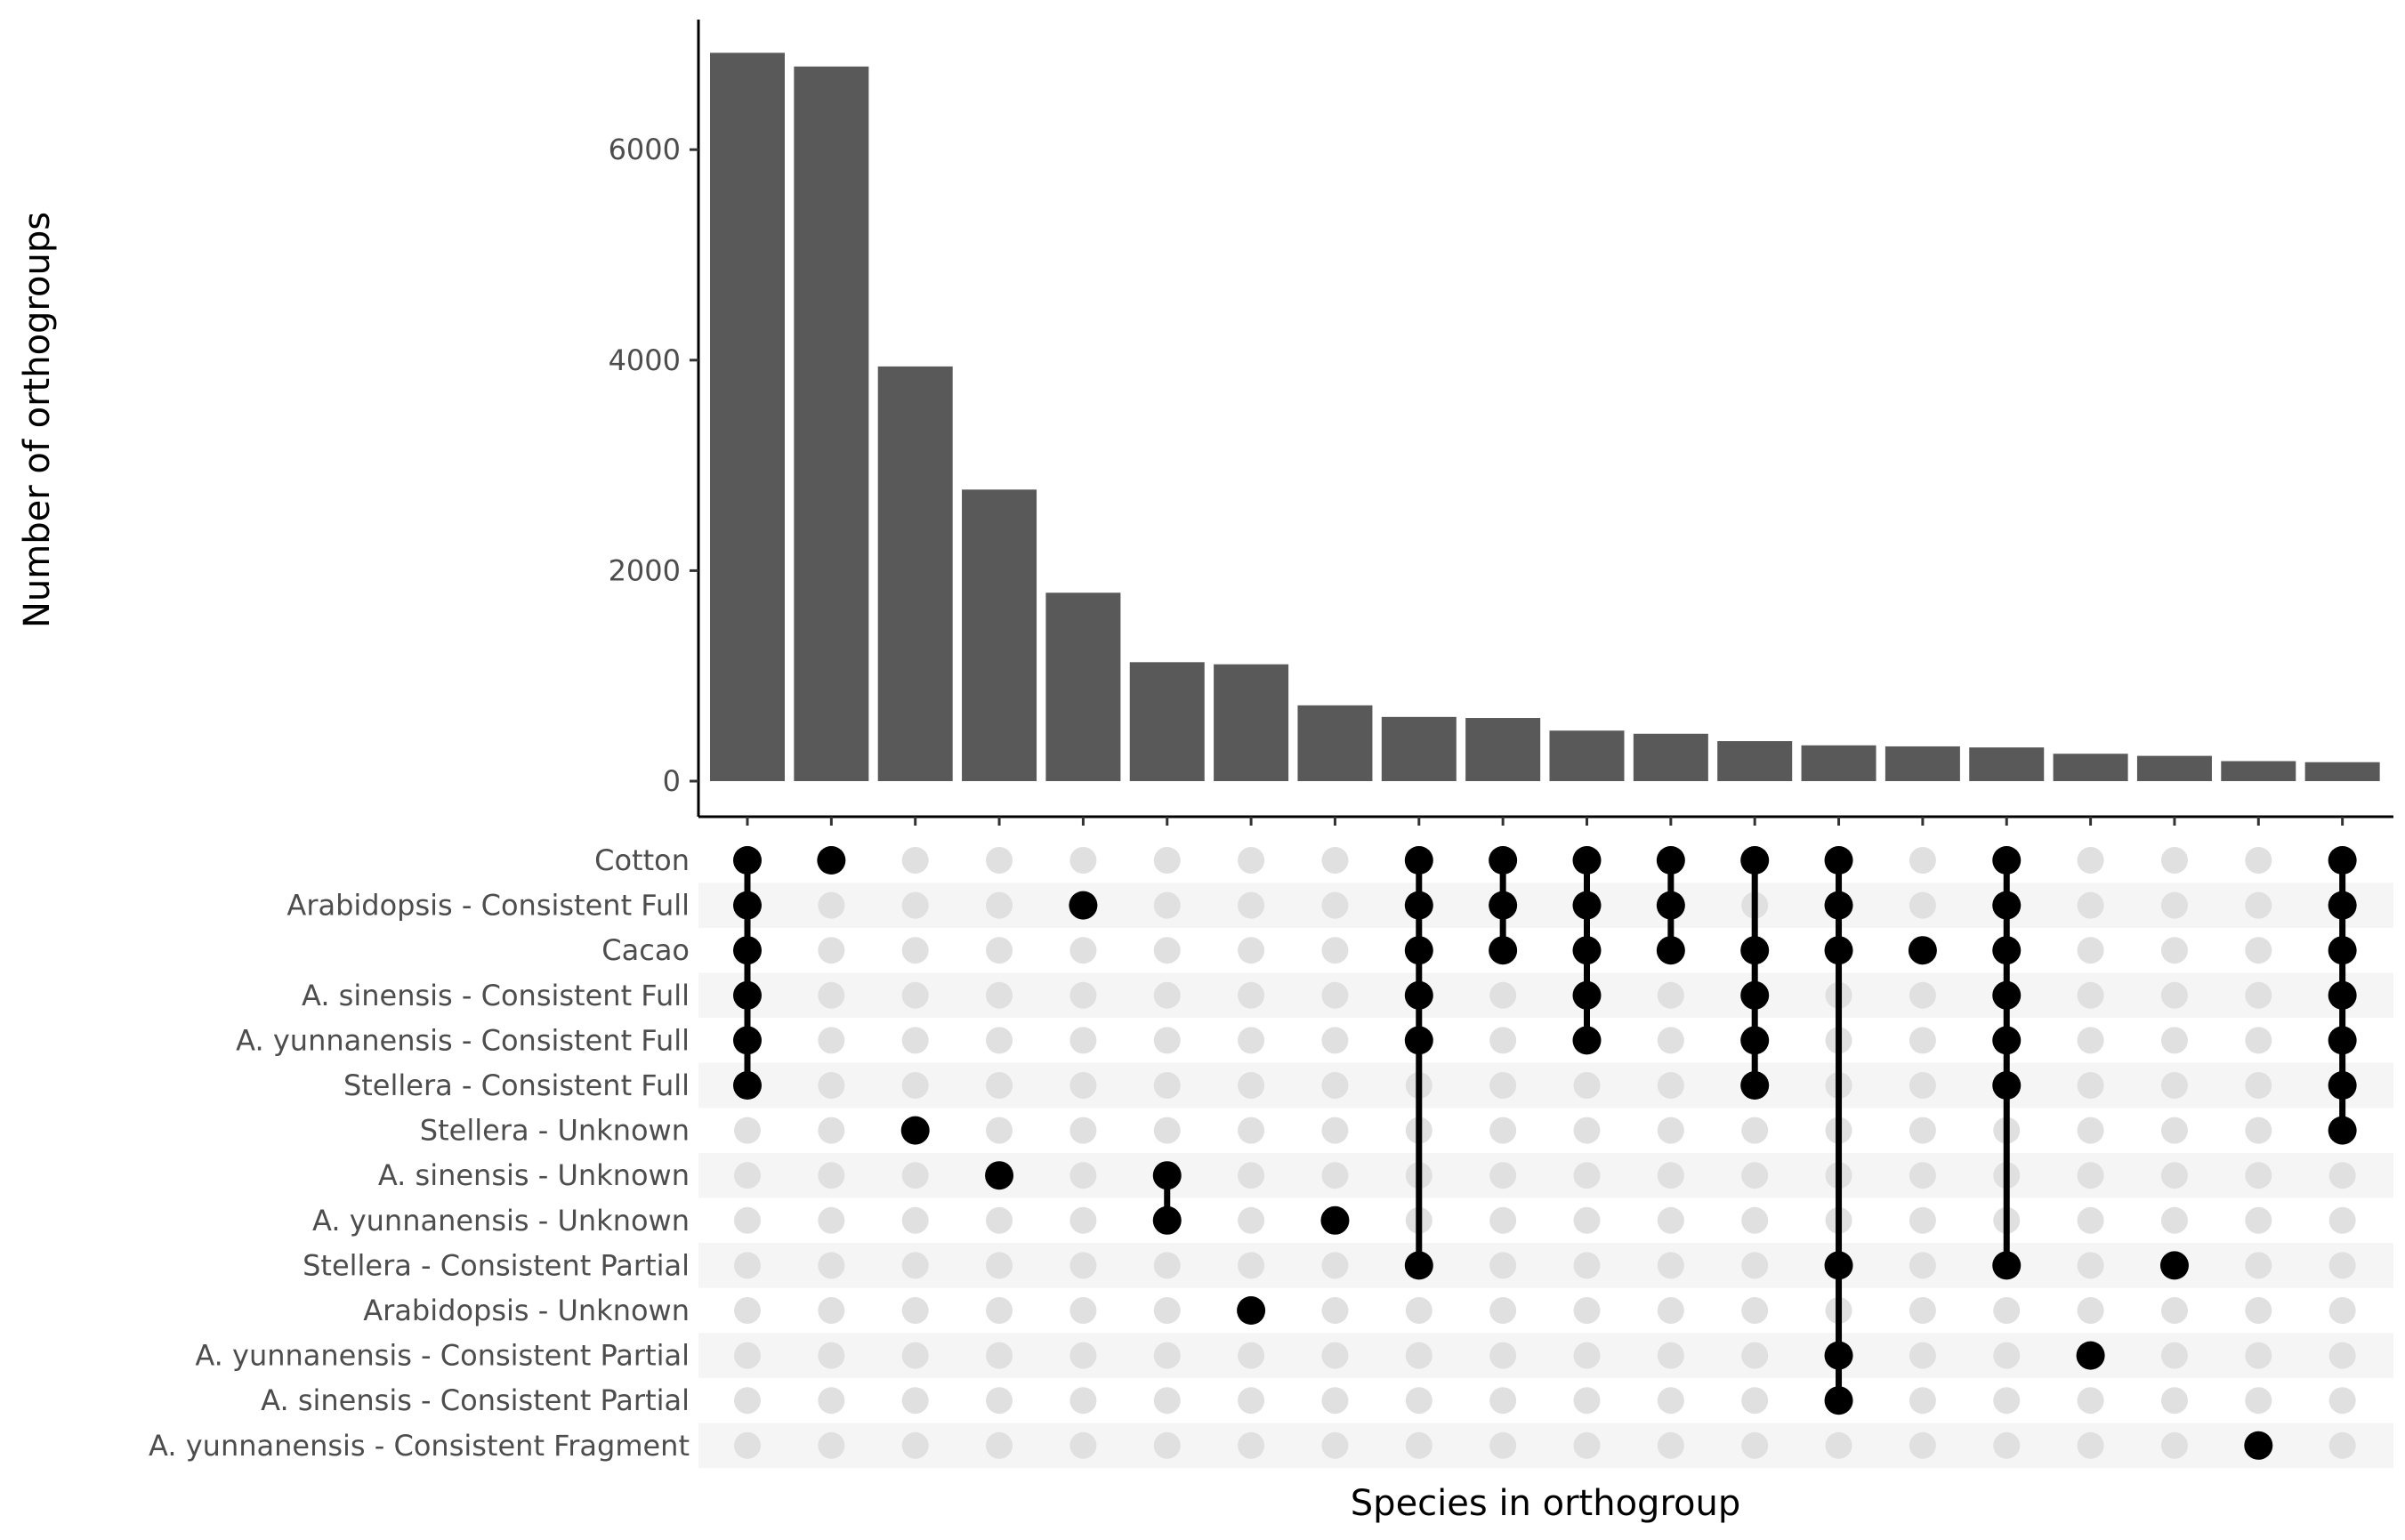 The width and height of the screenshot is (2405, 1540). What do you see at coordinates (442, 1356) in the screenshot?
I see `set-label: A. yunnanensis - Consistent Partial` at bounding box center [442, 1356].